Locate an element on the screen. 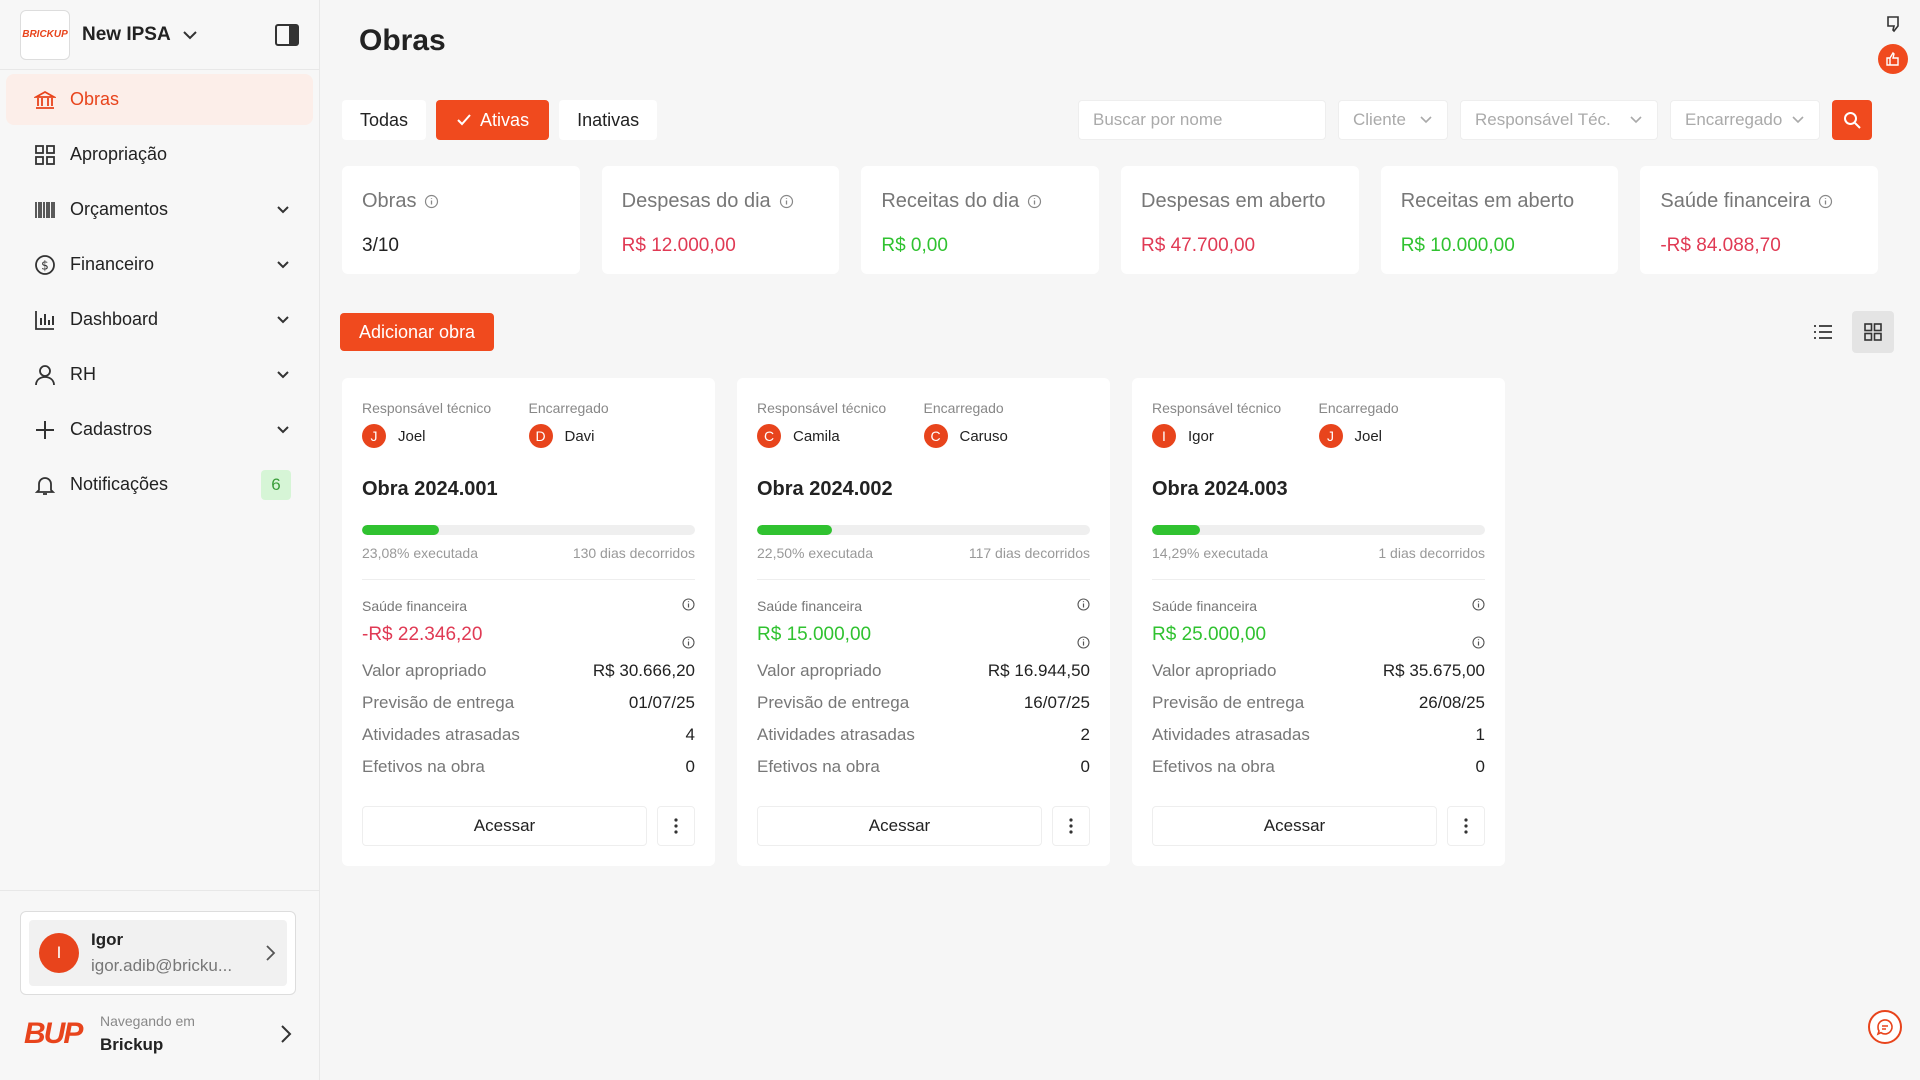  view-toggles is located at coordinates (1848, 332).